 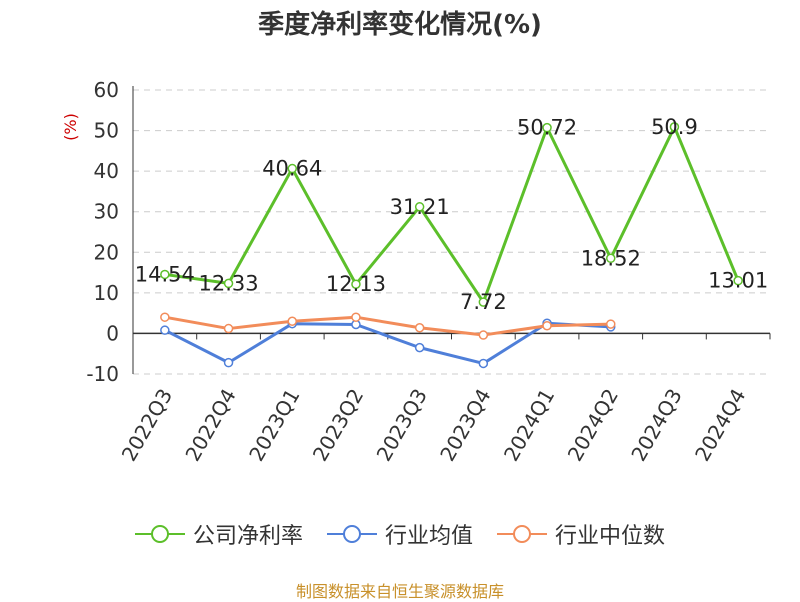 I want to click on data-label: 18.52, so click(x=611, y=258).